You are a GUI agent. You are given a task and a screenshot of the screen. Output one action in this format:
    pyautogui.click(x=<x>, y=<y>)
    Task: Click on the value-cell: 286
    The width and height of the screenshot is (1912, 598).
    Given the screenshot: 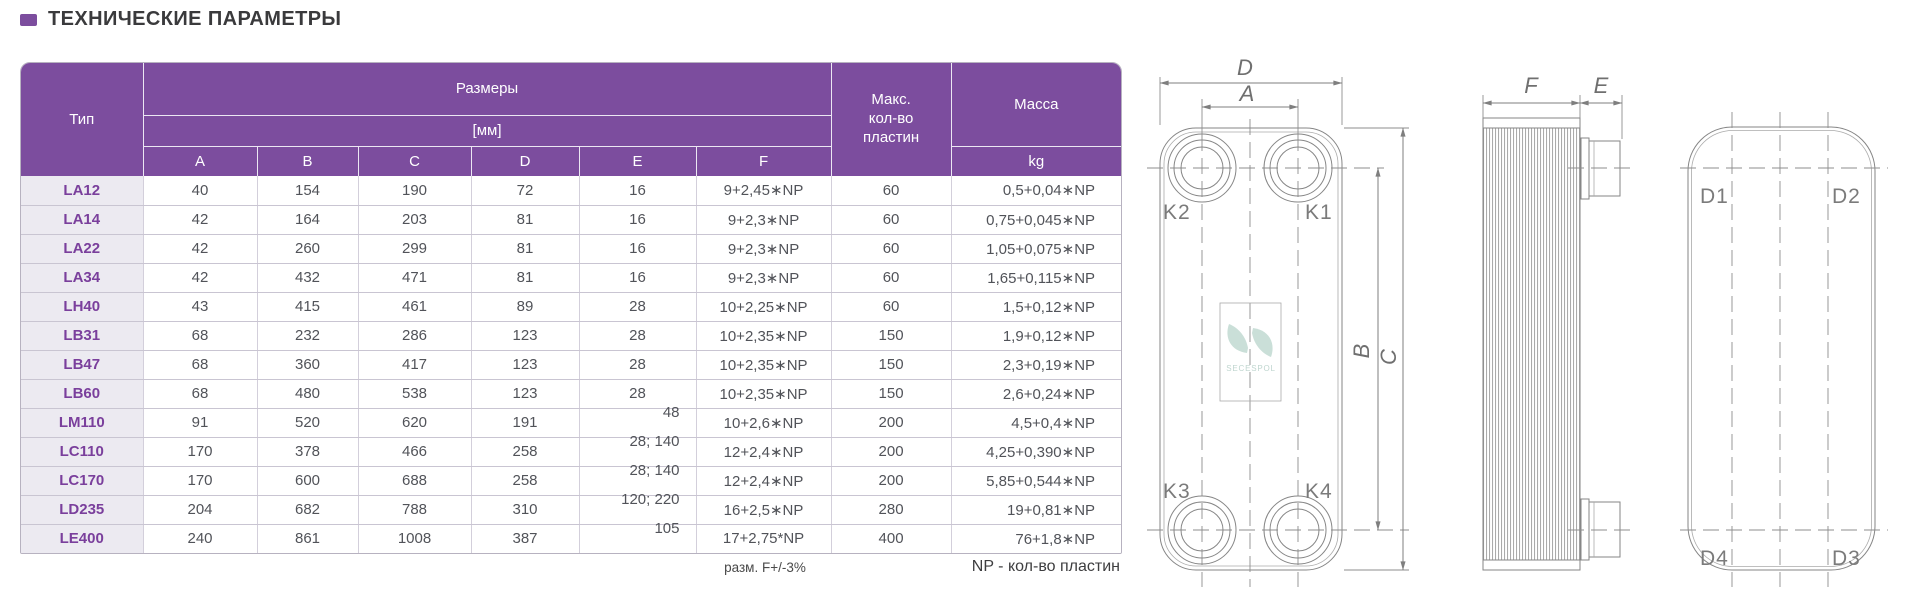 What is the action you would take?
    pyautogui.click(x=415, y=336)
    